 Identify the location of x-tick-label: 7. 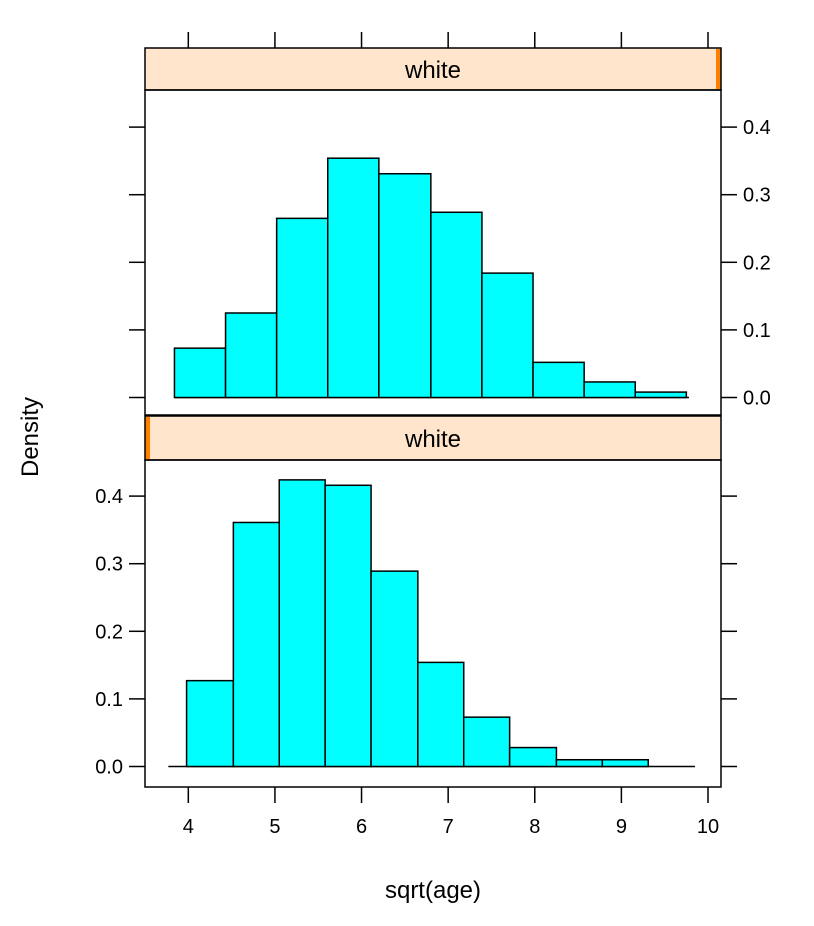
(448, 827).